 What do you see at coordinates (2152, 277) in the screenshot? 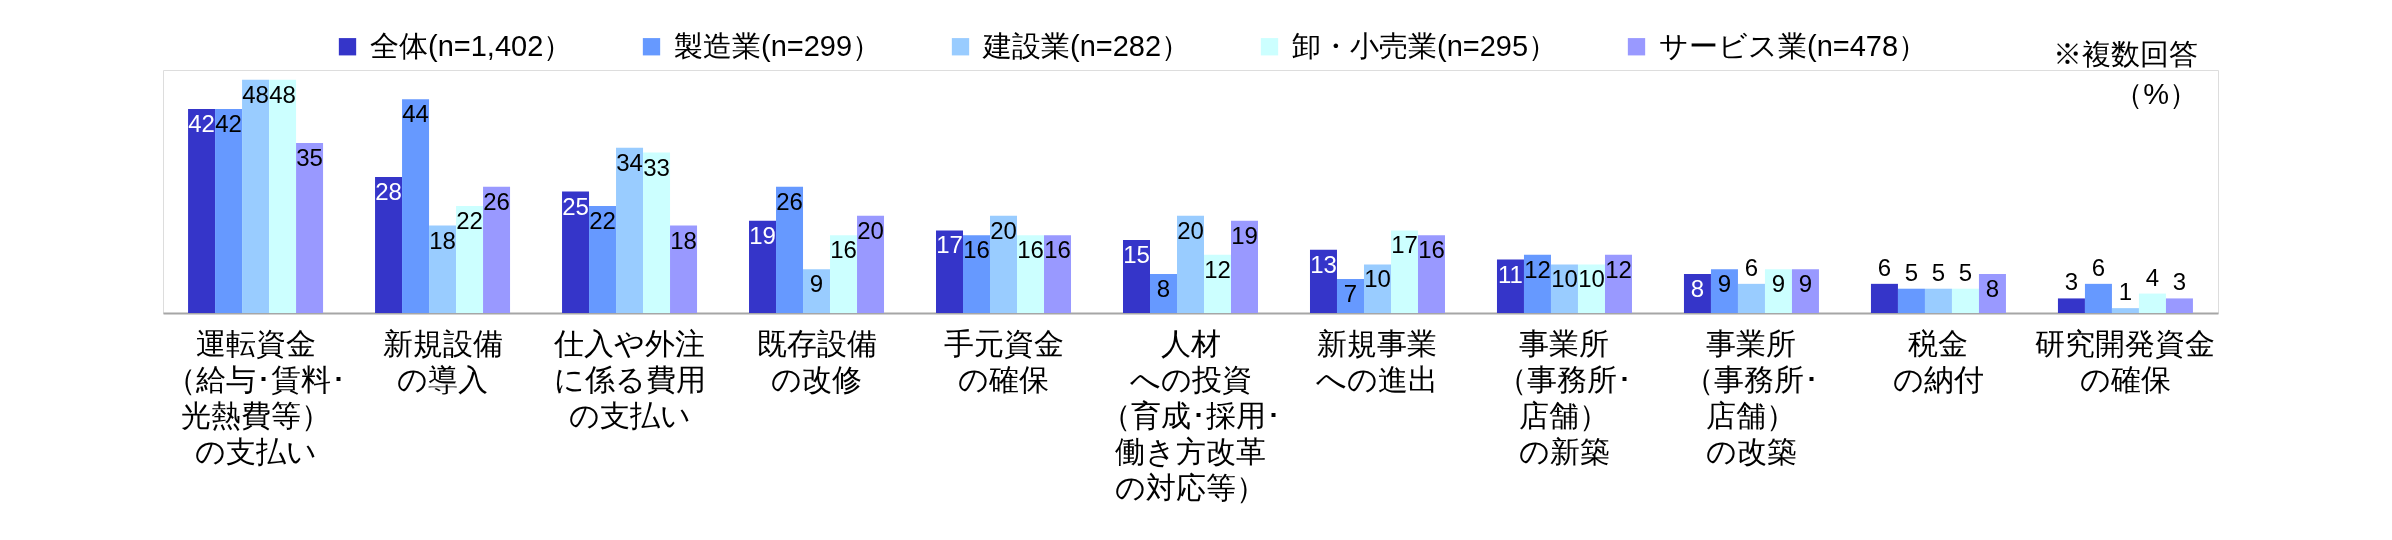
I see `data-label: 4` at bounding box center [2152, 277].